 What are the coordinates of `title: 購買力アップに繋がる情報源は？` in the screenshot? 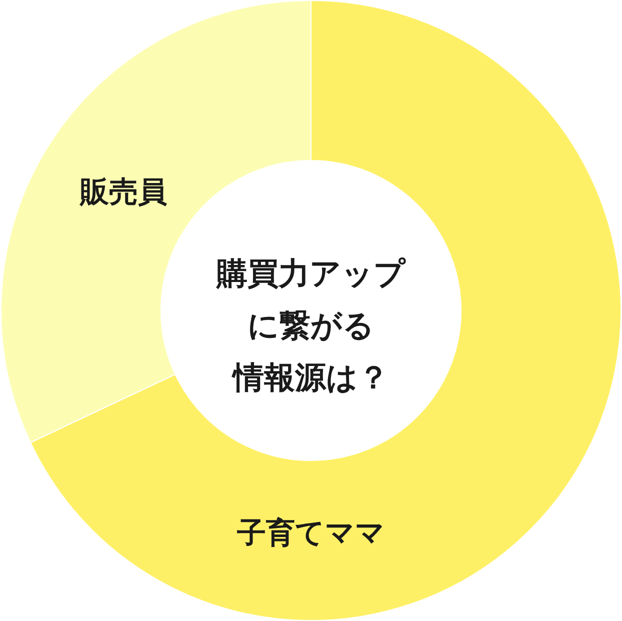 It's located at (311, 326).